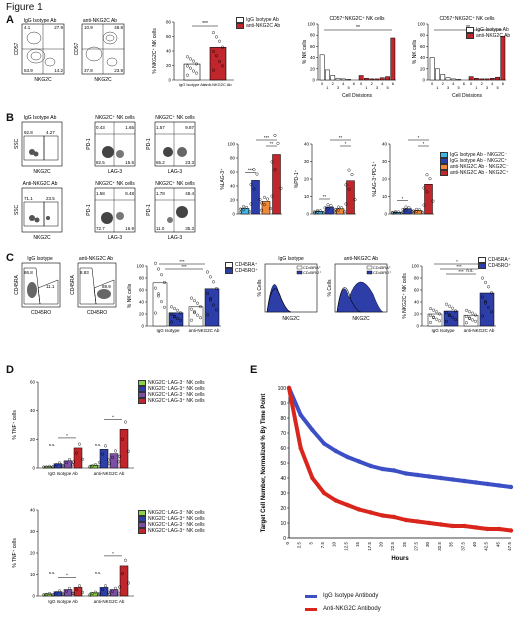 This screenshot has width=520, height=631. What do you see at coordinates (453, 83) in the screenshot?
I see `x-tick-label: 4` at bounding box center [453, 83].